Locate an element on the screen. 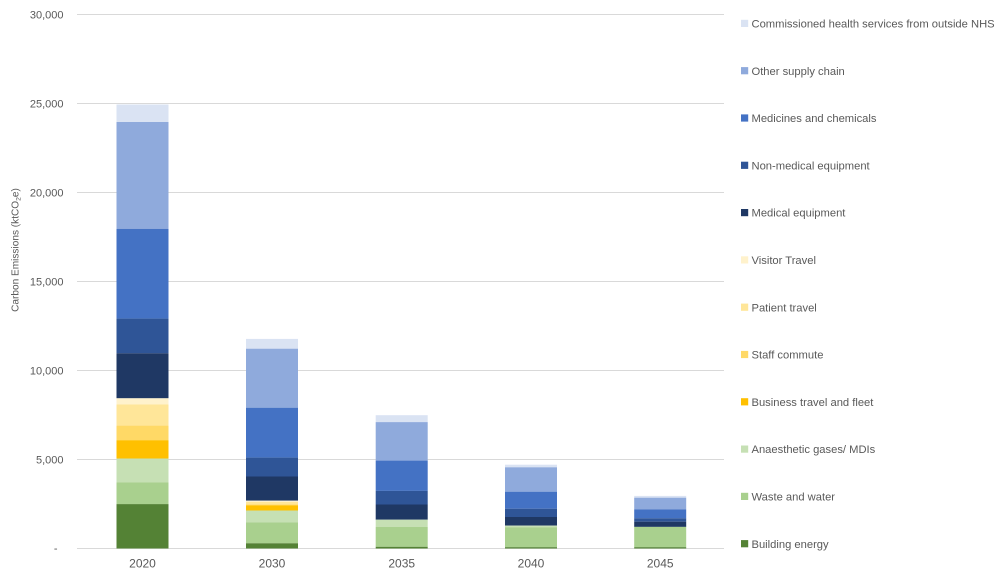  svg-text: Business travel and fleet is located at coordinates (813, 403).